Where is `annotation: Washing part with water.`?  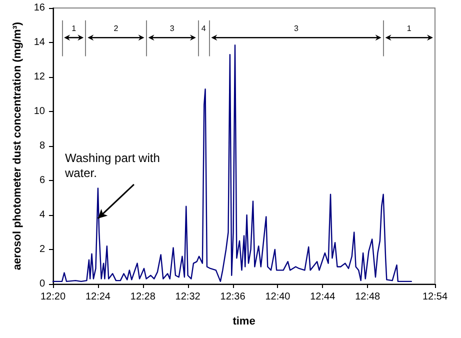
annotation: Washing part with water. is located at coordinates (114, 165).